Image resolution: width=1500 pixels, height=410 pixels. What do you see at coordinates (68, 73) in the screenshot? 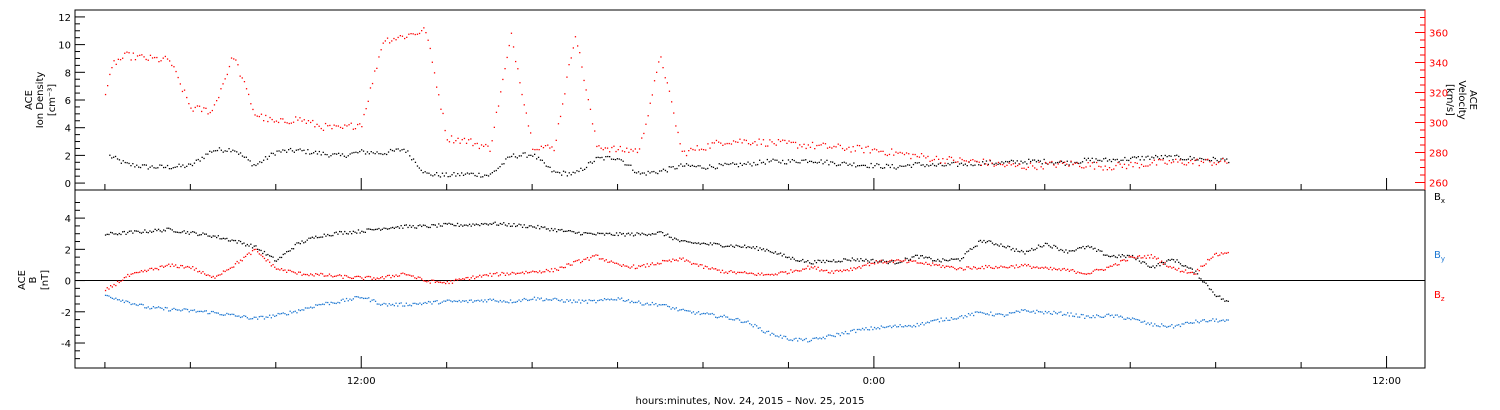
I see `top-ytick-label: 8` at bounding box center [68, 73].